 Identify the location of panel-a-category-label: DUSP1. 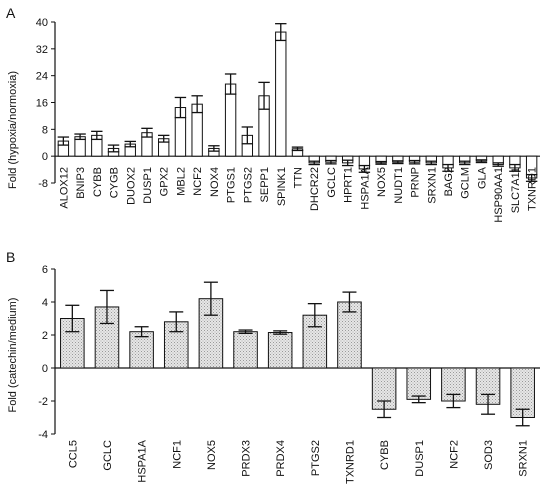
(148, 185).